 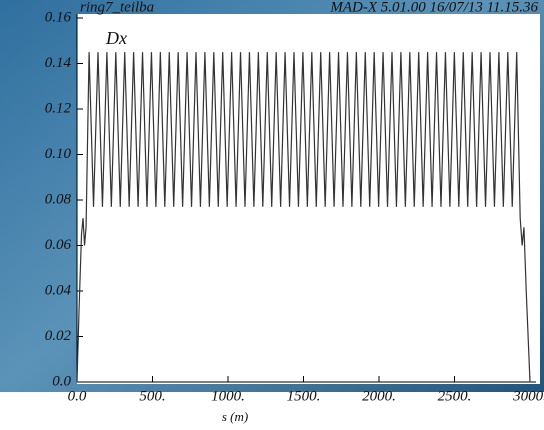 I want to click on x-tick-label: 1000., so click(x=228, y=396).